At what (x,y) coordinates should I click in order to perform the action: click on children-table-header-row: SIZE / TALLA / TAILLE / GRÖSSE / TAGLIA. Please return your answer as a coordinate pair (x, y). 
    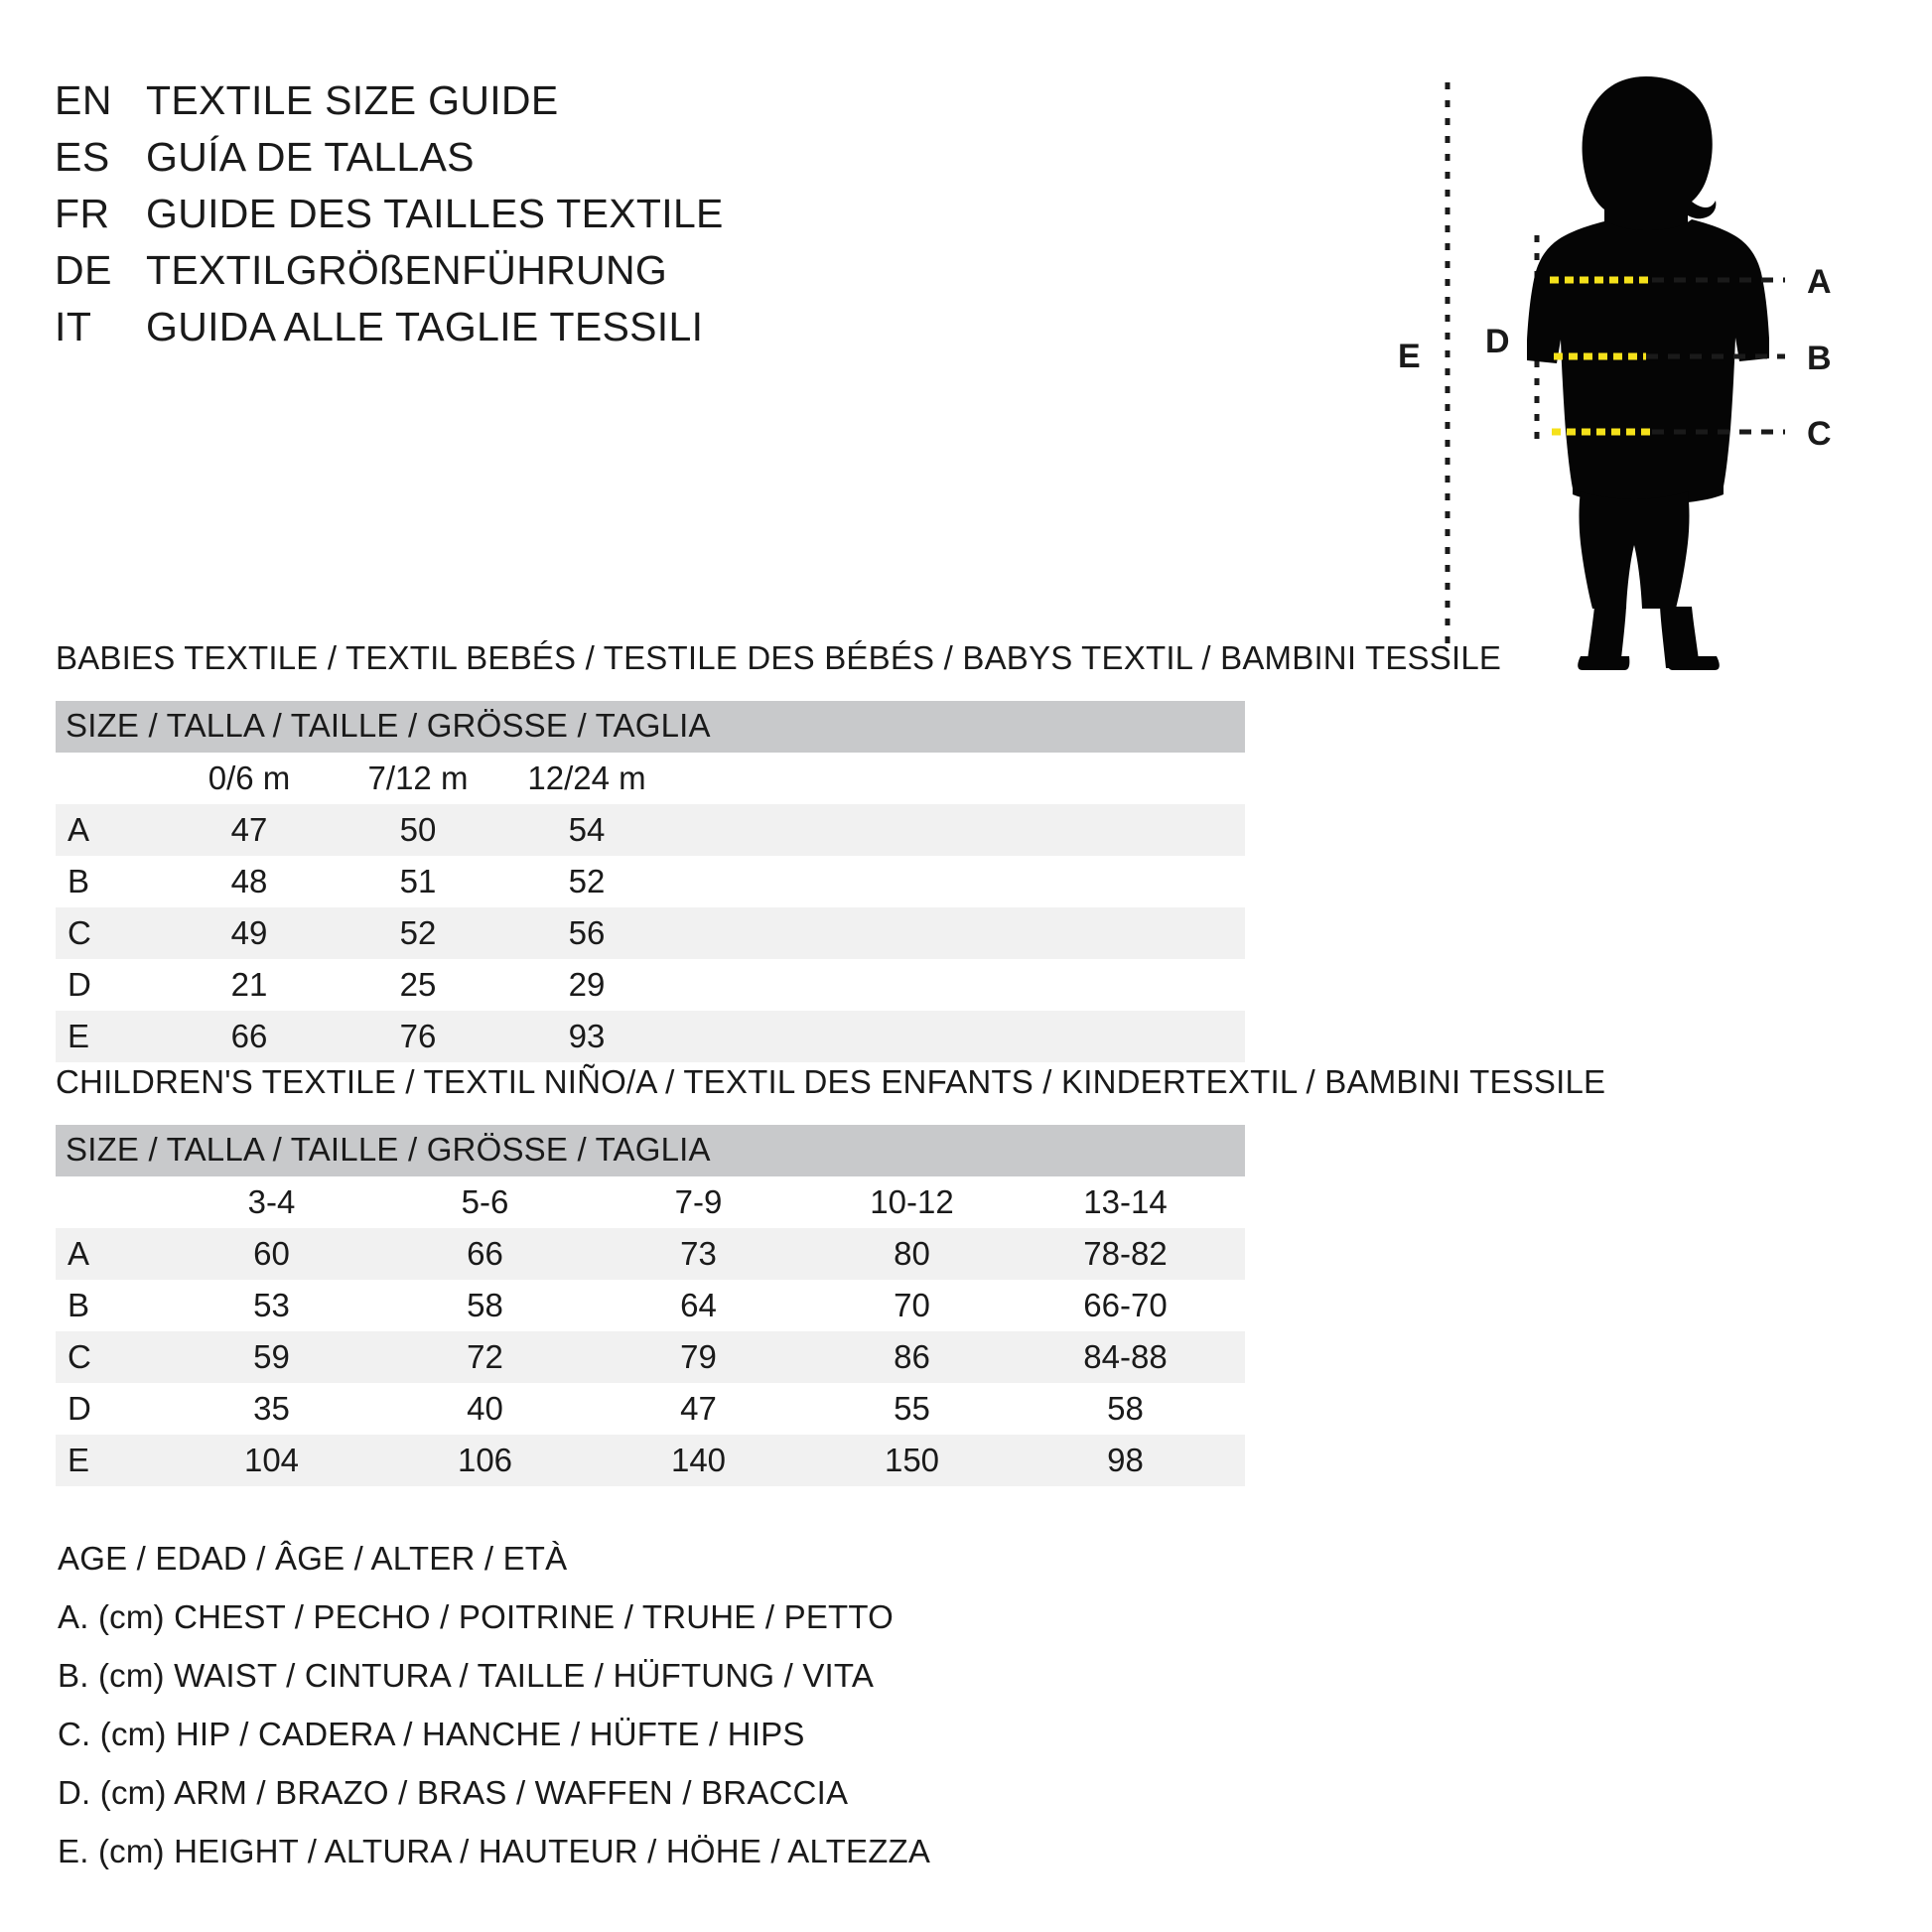
    Looking at the image, I should click on (651, 1151).